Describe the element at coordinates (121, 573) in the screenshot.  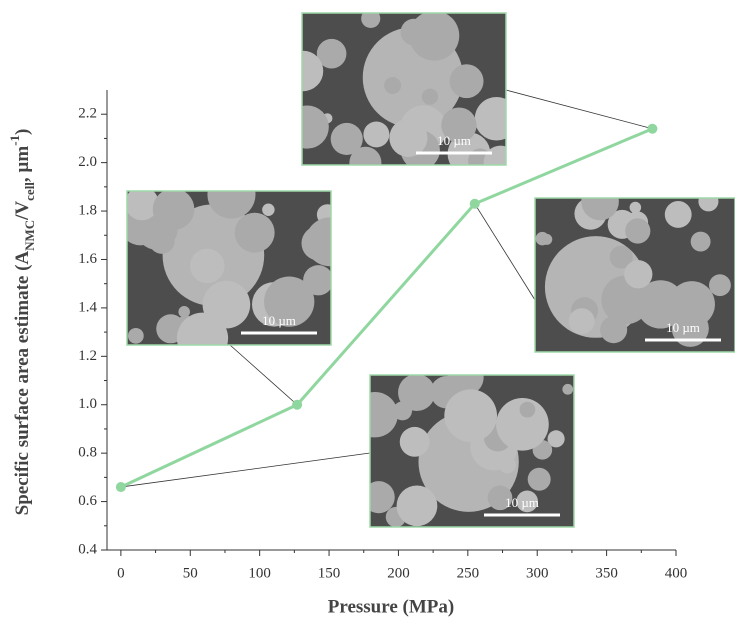
I see `x-tick-label: 0` at that location.